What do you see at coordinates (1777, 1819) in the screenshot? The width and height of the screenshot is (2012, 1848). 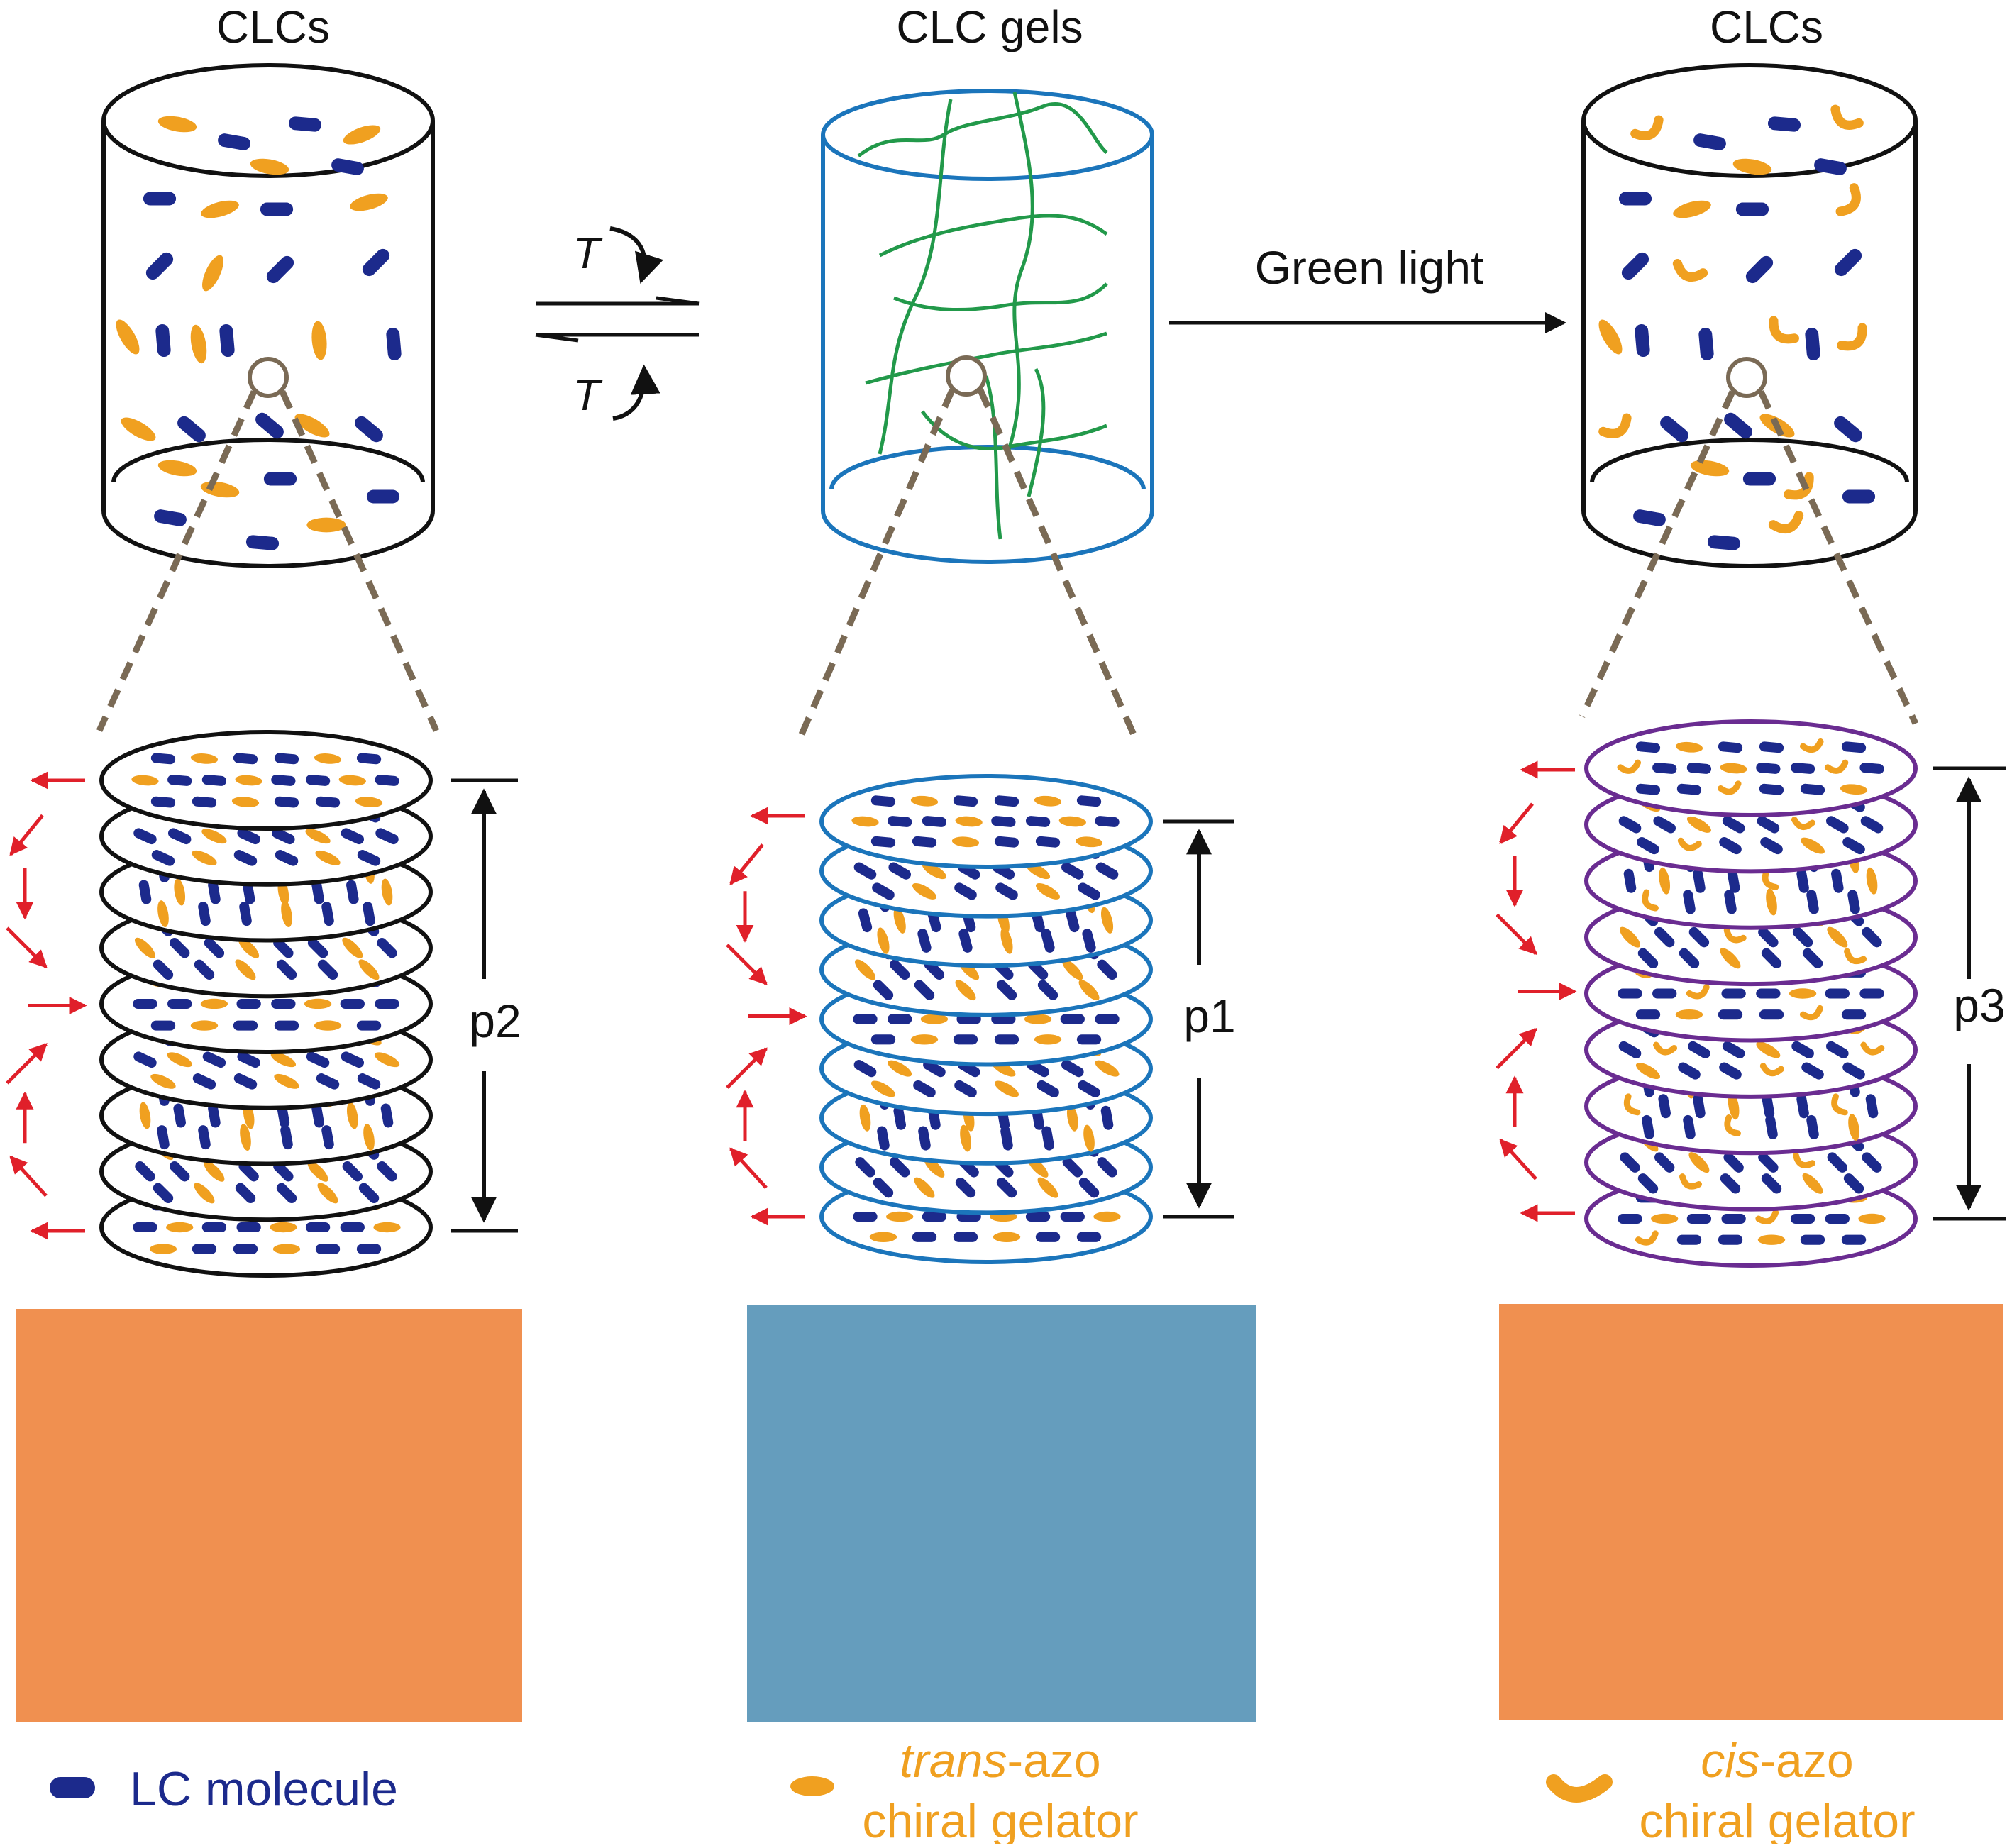 I see `legend-cis-azo-line2: chiral gelator` at bounding box center [1777, 1819].